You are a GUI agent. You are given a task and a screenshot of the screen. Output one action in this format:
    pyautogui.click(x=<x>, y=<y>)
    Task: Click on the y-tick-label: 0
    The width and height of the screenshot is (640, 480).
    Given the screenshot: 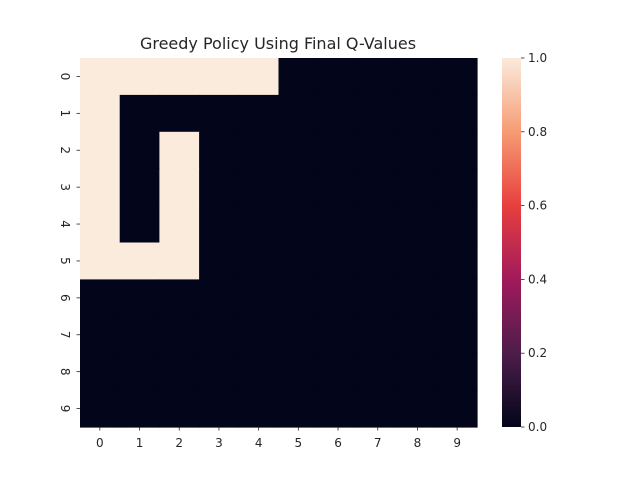 What is the action you would take?
    pyautogui.click(x=65, y=77)
    